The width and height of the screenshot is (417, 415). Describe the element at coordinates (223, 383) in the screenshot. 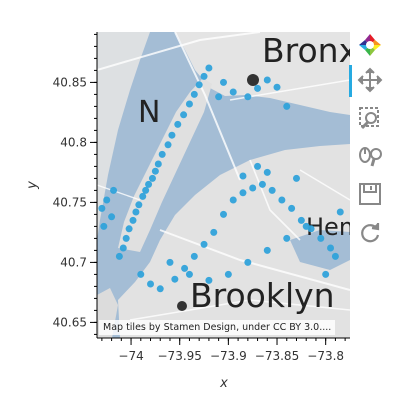

I see `x-axis-title: x` at that location.